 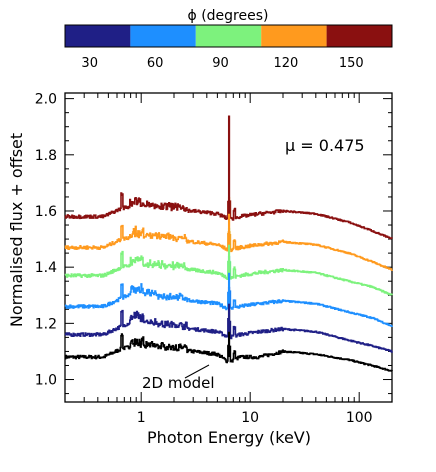 I want to click on y-tick-label: 1.4, so click(x=46, y=268).